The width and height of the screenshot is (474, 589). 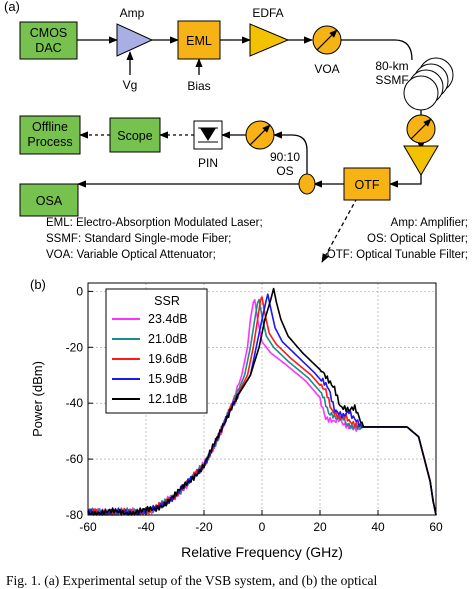 I want to click on link-os-voa3, so click(x=290, y=153).